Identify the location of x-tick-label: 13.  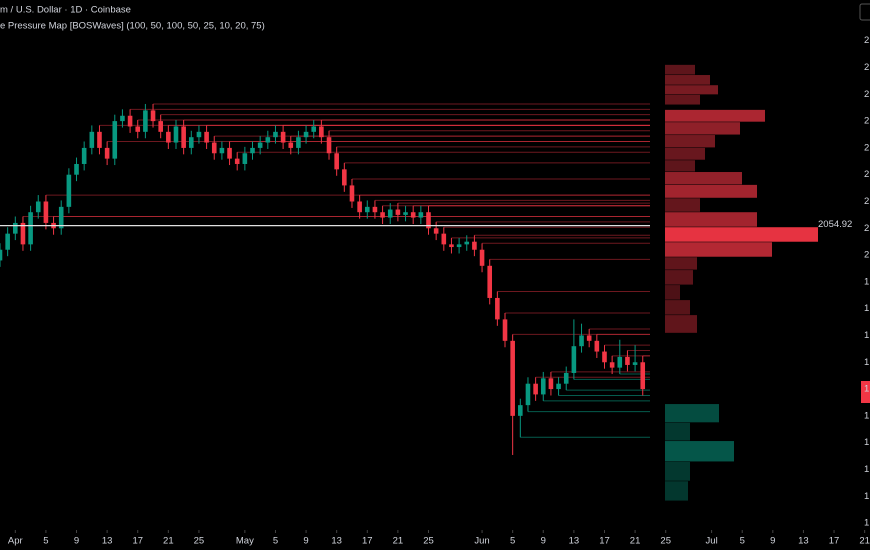
(336, 541).